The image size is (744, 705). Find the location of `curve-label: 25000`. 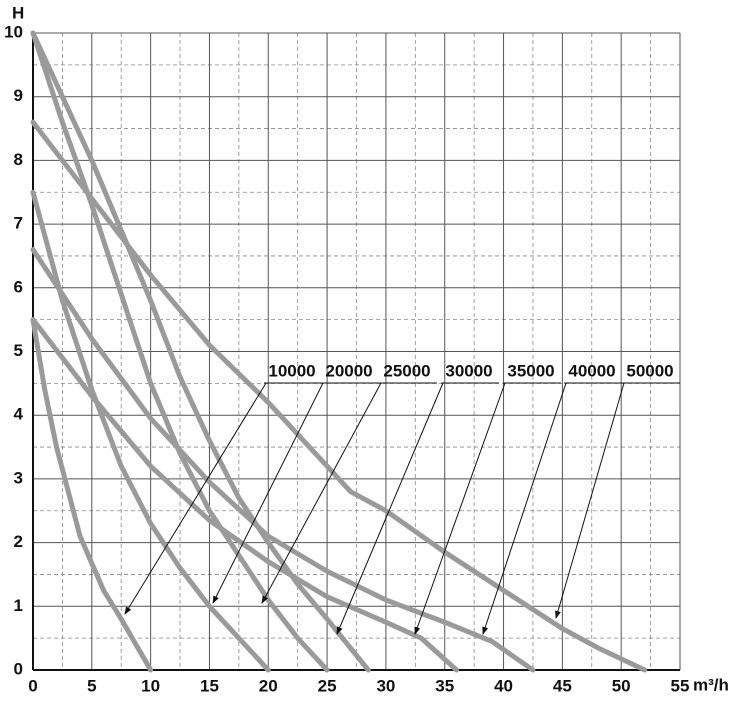

curve-label: 25000 is located at coordinates (406, 370).